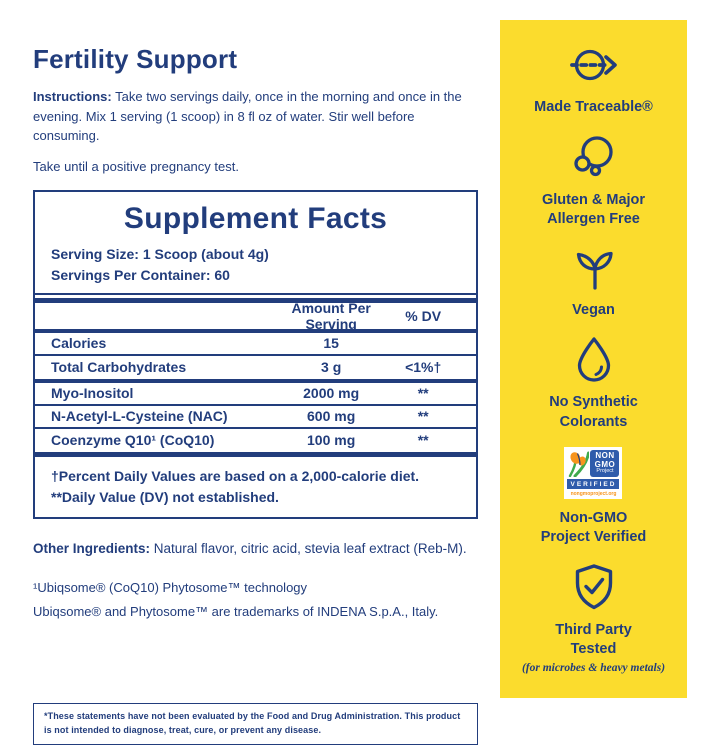 This screenshot has width=720, height=745. What do you see at coordinates (72, 96) in the screenshot?
I see `instructions-label: Instructions:` at bounding box center [72, 96].